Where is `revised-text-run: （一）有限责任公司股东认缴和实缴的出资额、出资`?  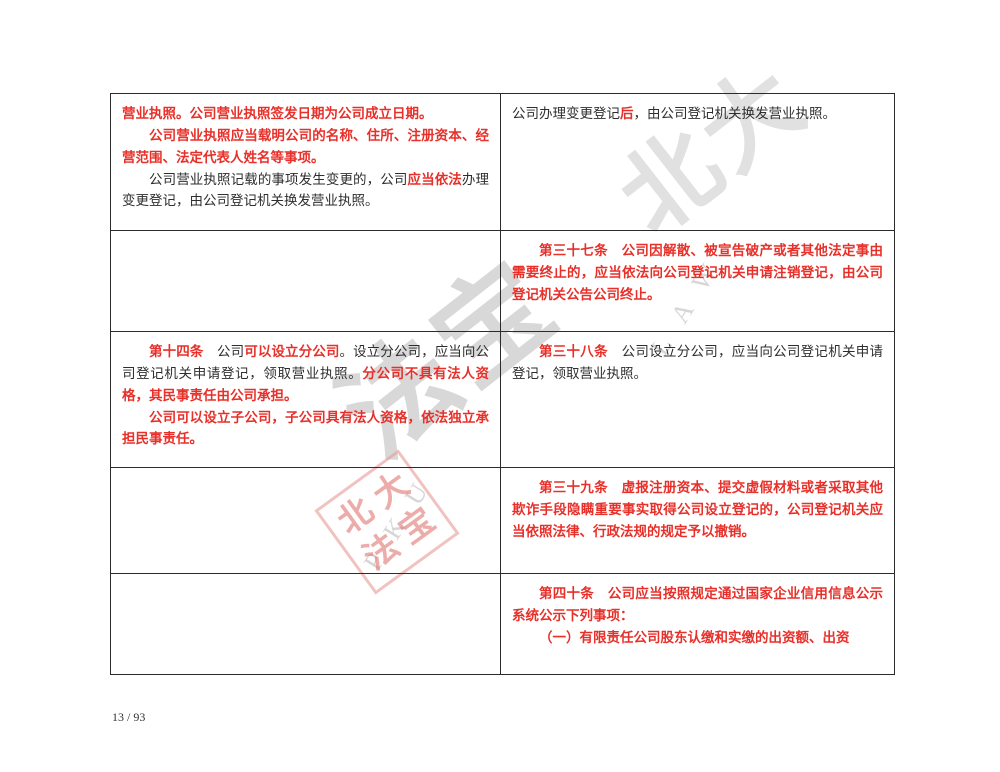
revised-text-run: （一）有限责任公司股东认缴和实缴的出资额、出资 is located at coordinates (694, 637).